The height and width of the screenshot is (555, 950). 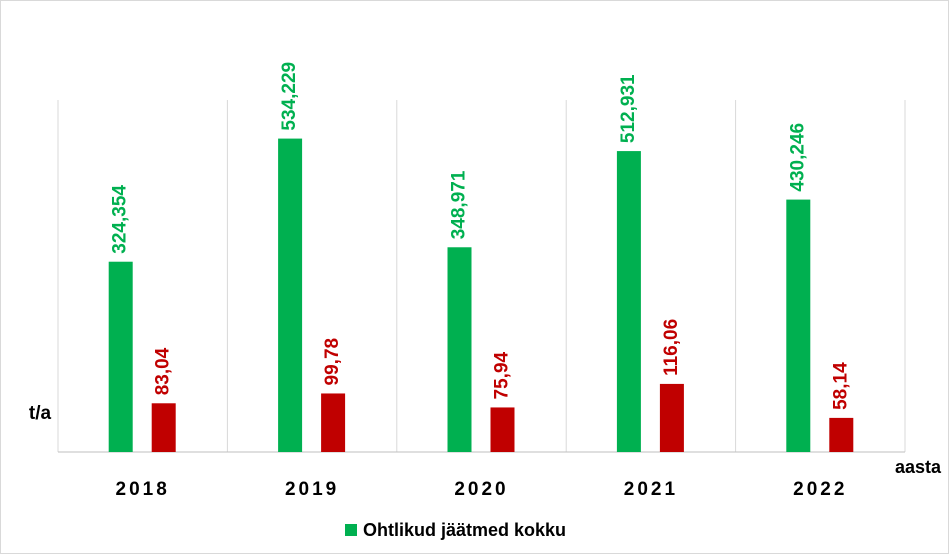 What do you see at coordinates (312, 489) in the screenshot?
I see `x-tick-label: 2019` at bounding box center [312, 489].